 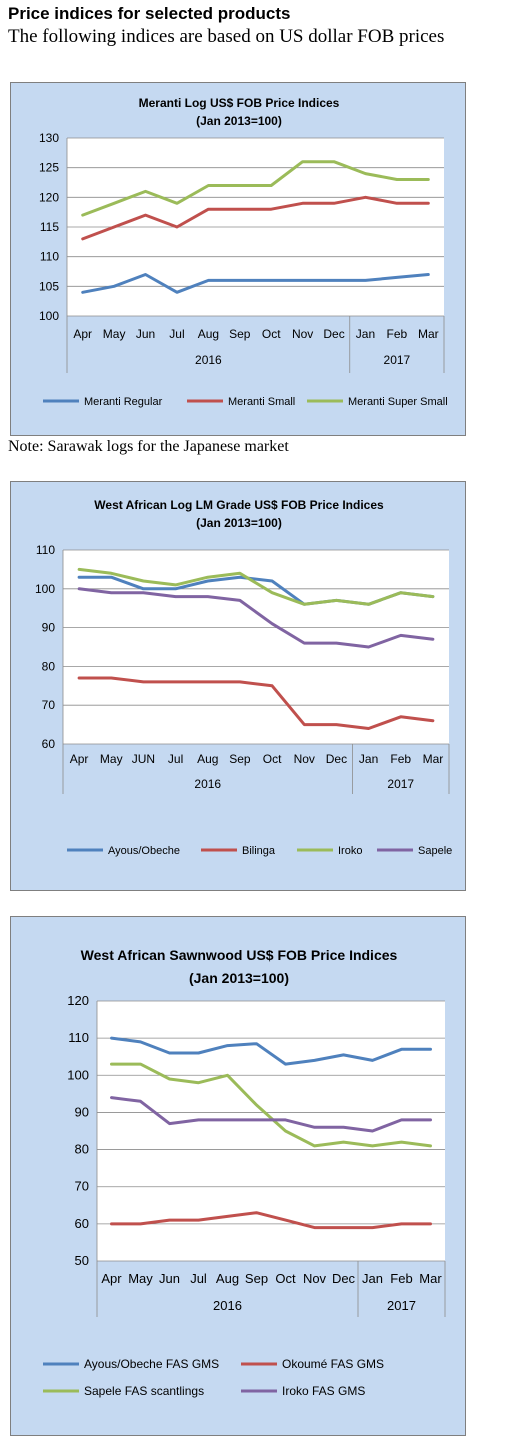 I want to click on y-tick-label: 50, so click(x=82, y=1260).